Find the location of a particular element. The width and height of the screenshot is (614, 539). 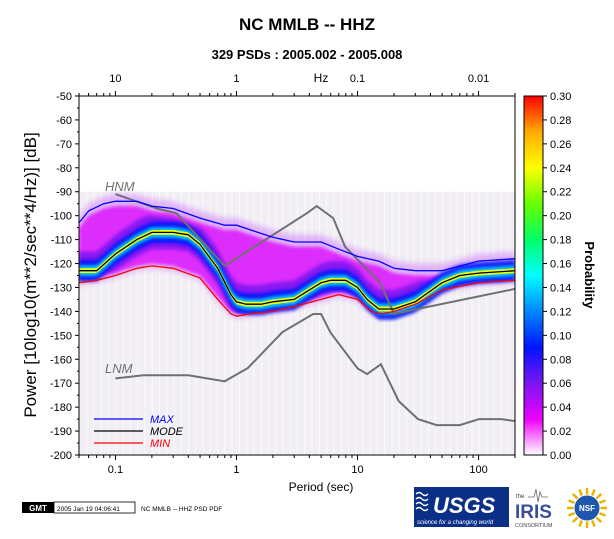

top-tick-label: 10 is located at coordinates (115, 79).